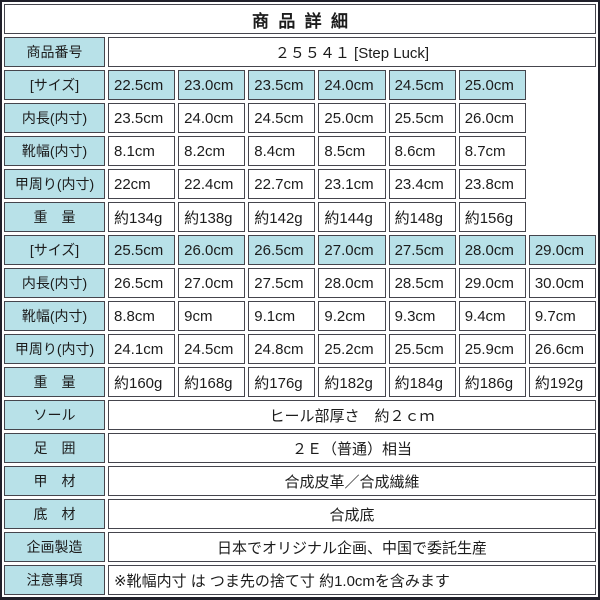 This screenshot has width=600, height=600. What do you see at coordinates (422, 250) in the screenshot?
I see `size-value: 27.5cm` at bounding box center [422, 250].